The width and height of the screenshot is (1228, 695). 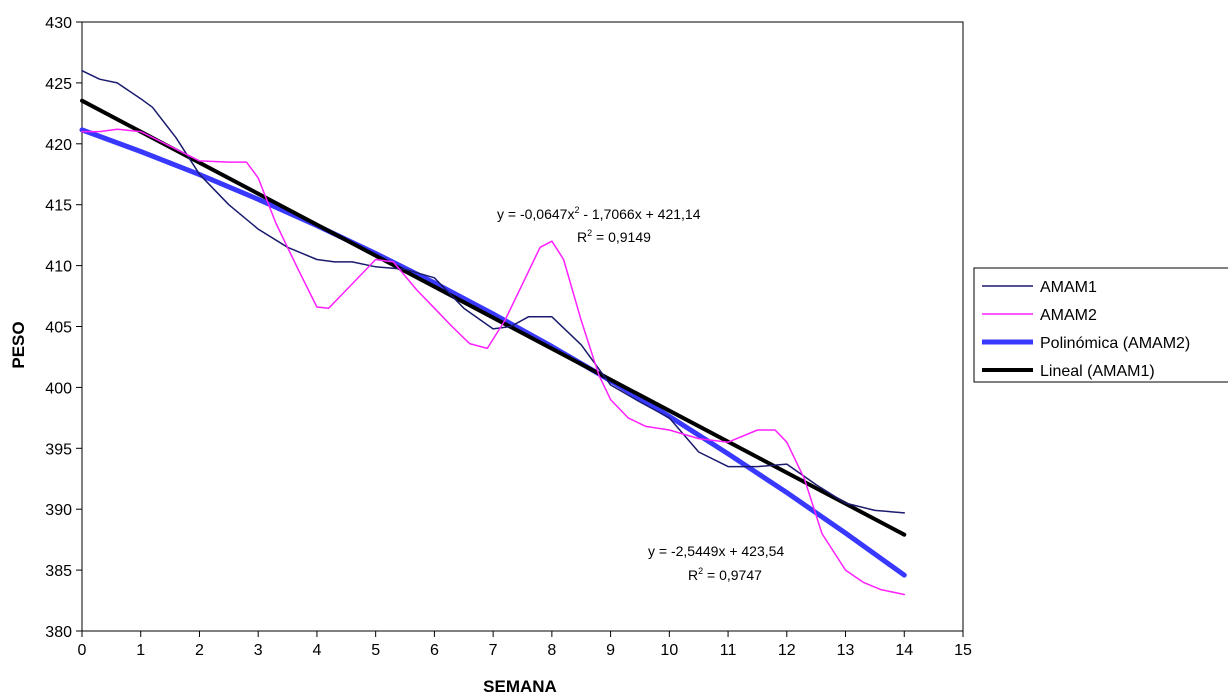 What do you see at coordinates (58, 206) in the screenshot?
I see `y-tick-label: 415` at bounding box center [58, 206].